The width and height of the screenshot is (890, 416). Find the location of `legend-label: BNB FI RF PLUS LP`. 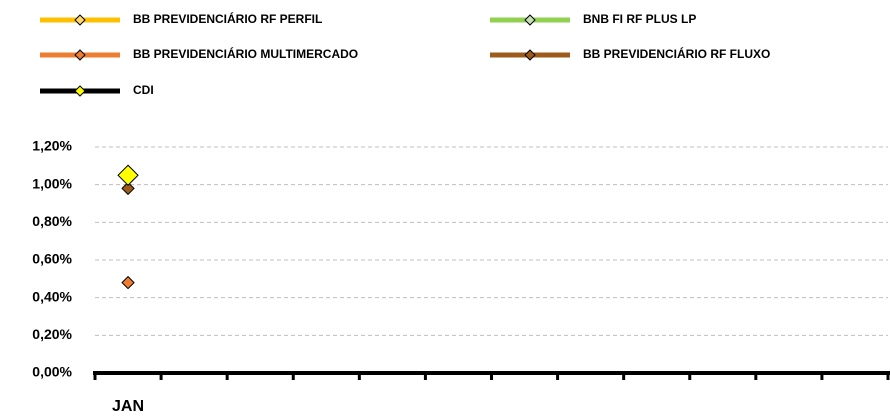

legend-label: BNB FI RF PLUS LP is located at coordinates (639, 19).